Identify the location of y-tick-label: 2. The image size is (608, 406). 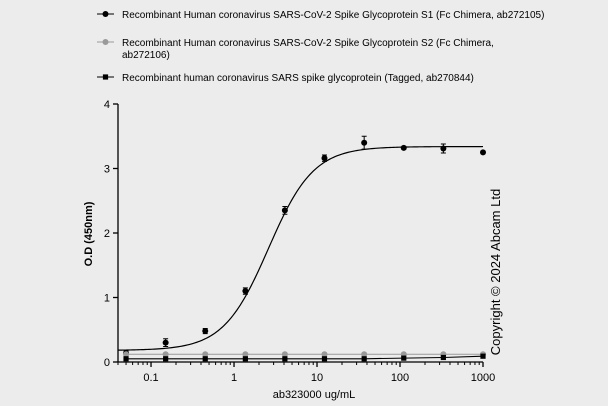
(107, 234).